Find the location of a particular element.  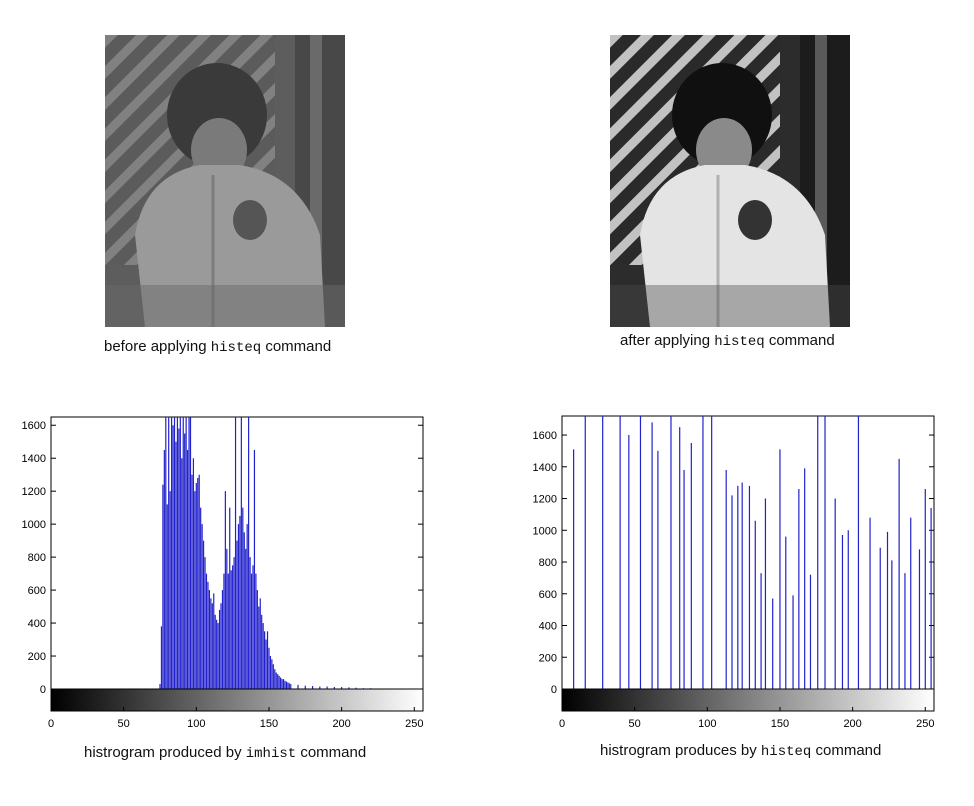

caption-before-suffix: command is located at coordinates (296, 346).